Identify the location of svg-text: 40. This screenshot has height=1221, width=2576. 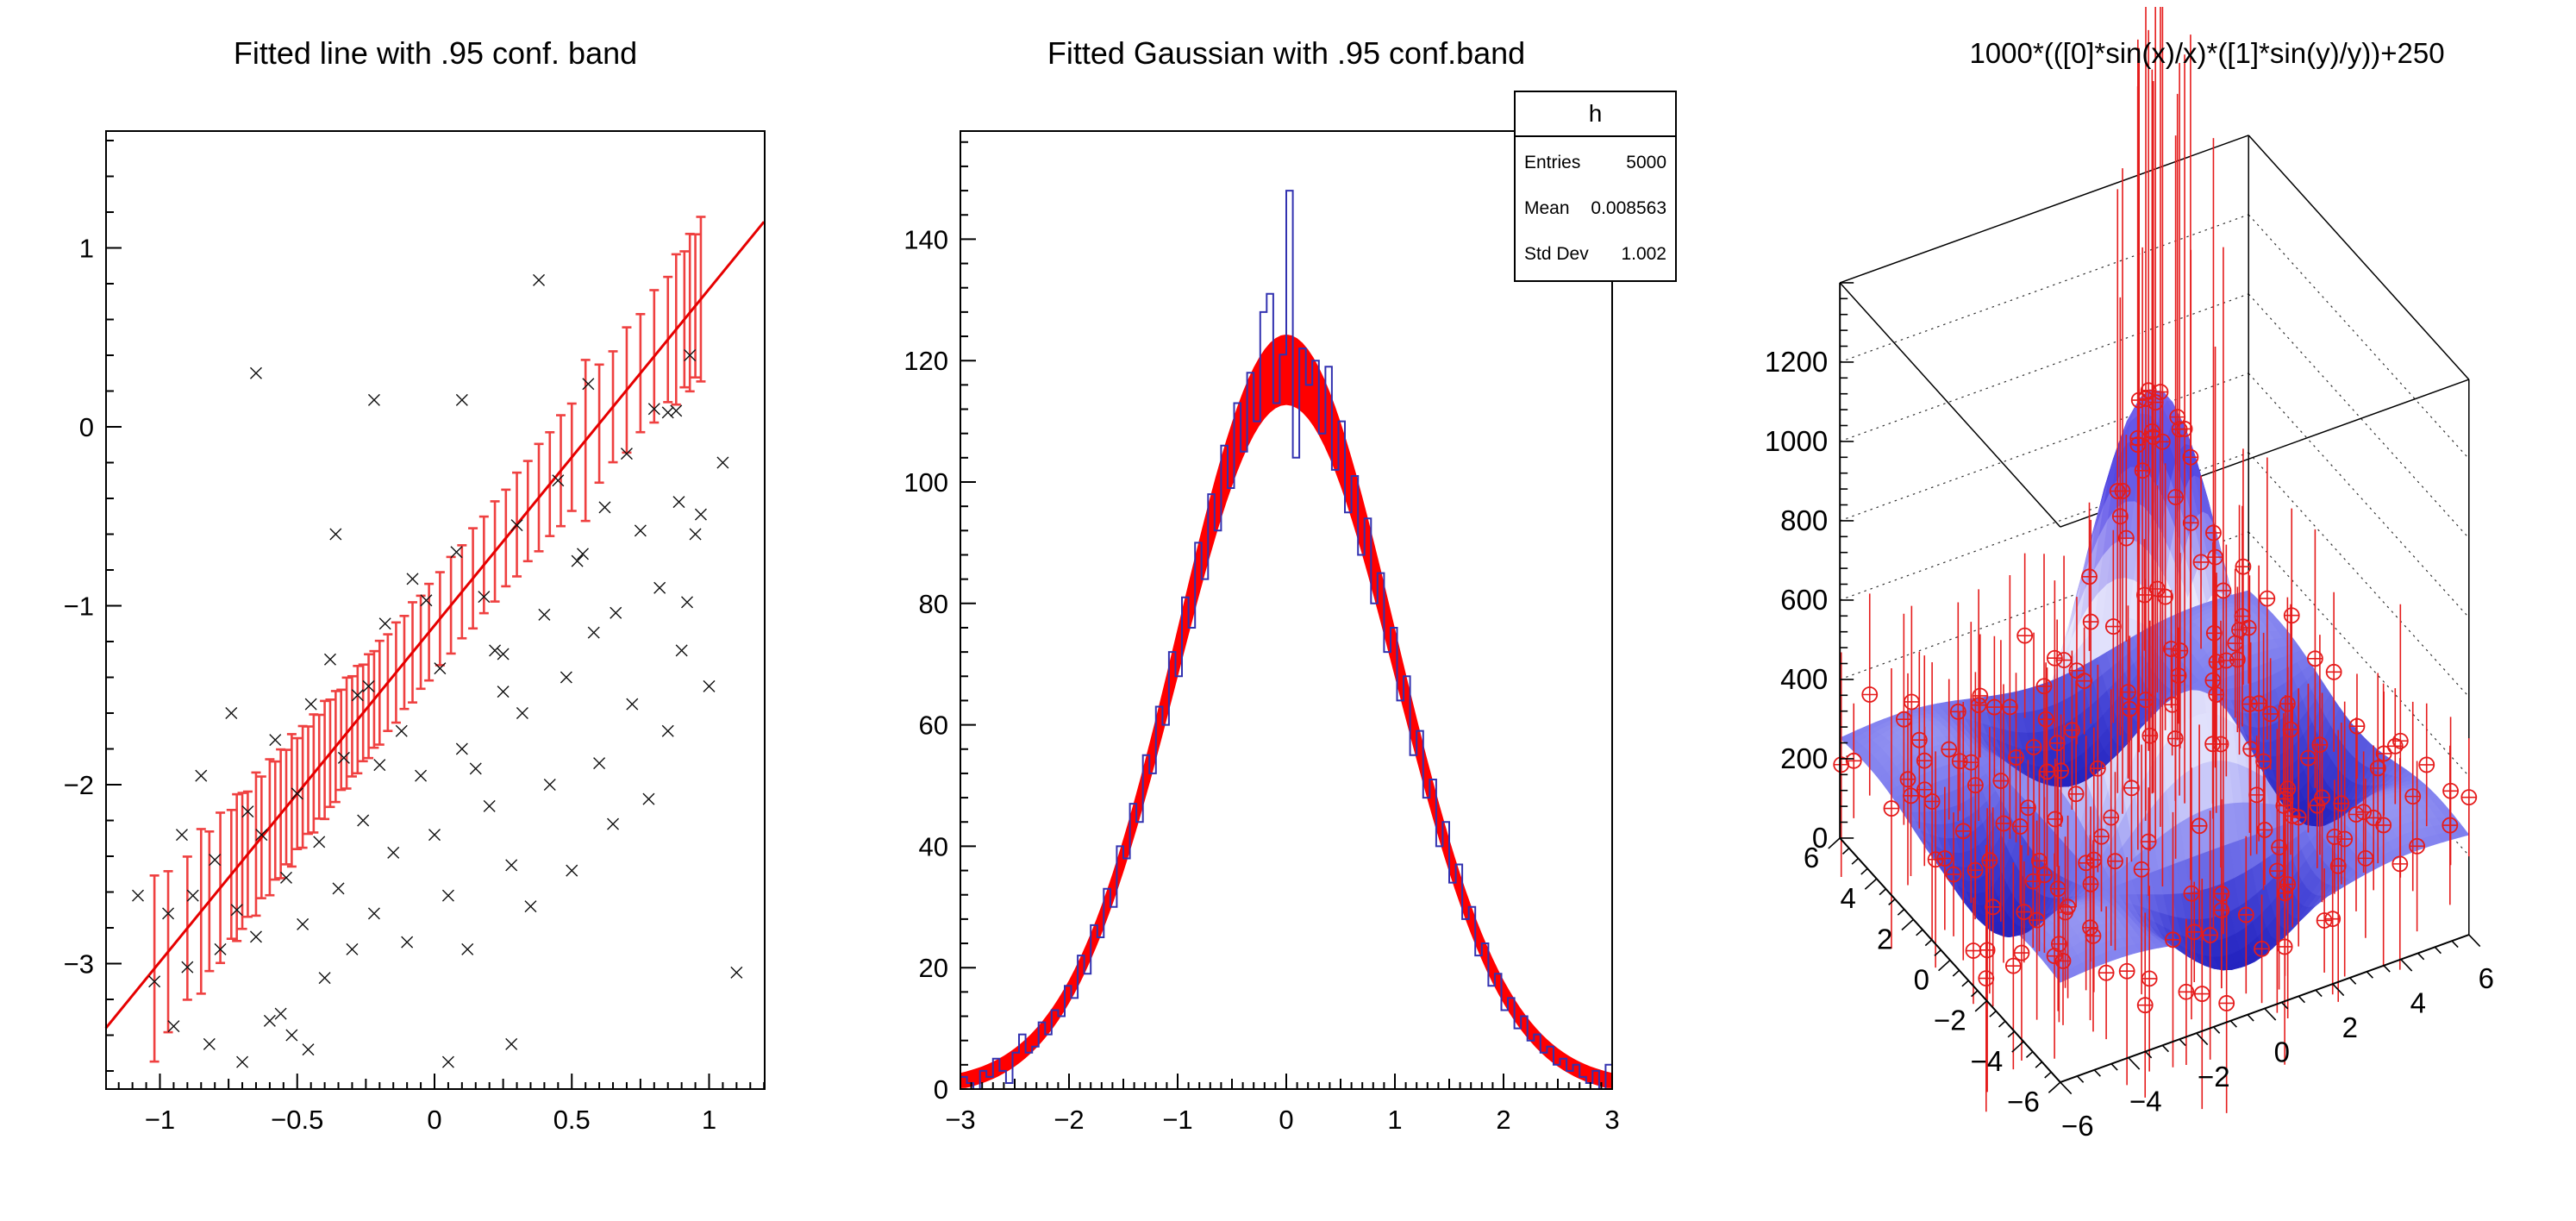
(933, 846).